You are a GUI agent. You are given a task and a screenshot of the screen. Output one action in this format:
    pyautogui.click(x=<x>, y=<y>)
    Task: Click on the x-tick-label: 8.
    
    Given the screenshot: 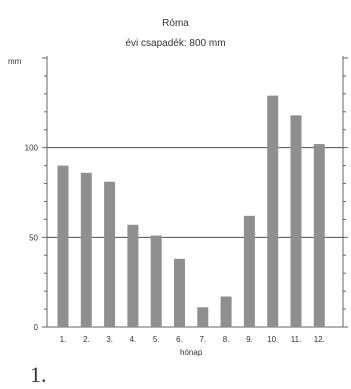 What is the action you would take?
    pyautogui.click(x=226, y=339)
    